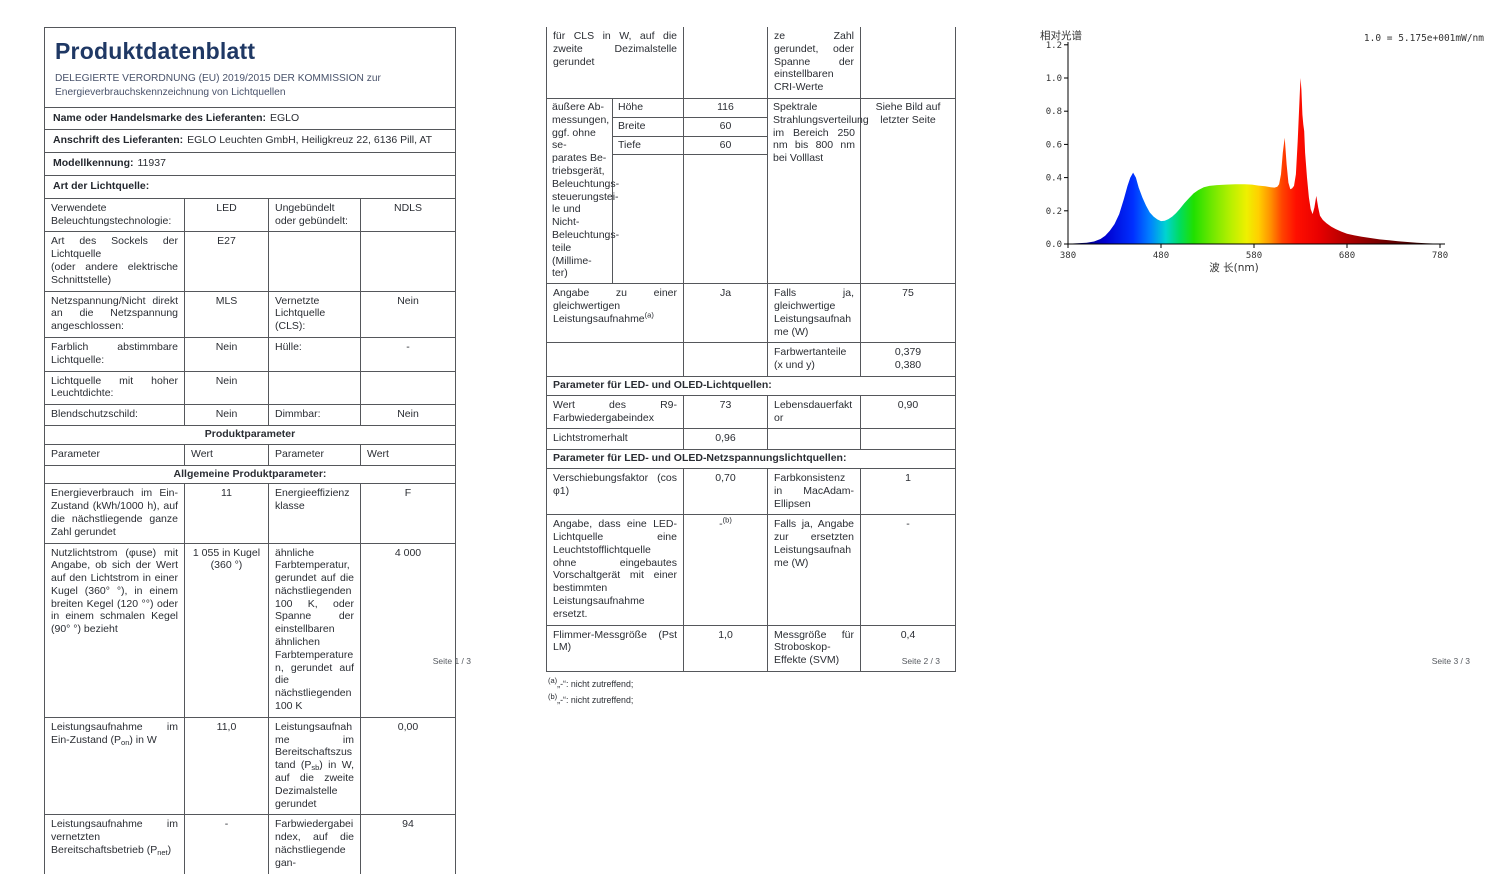 This screenshot has width=1500, height=874. I want to click on value-cell: 0,70, so click(726, 491).